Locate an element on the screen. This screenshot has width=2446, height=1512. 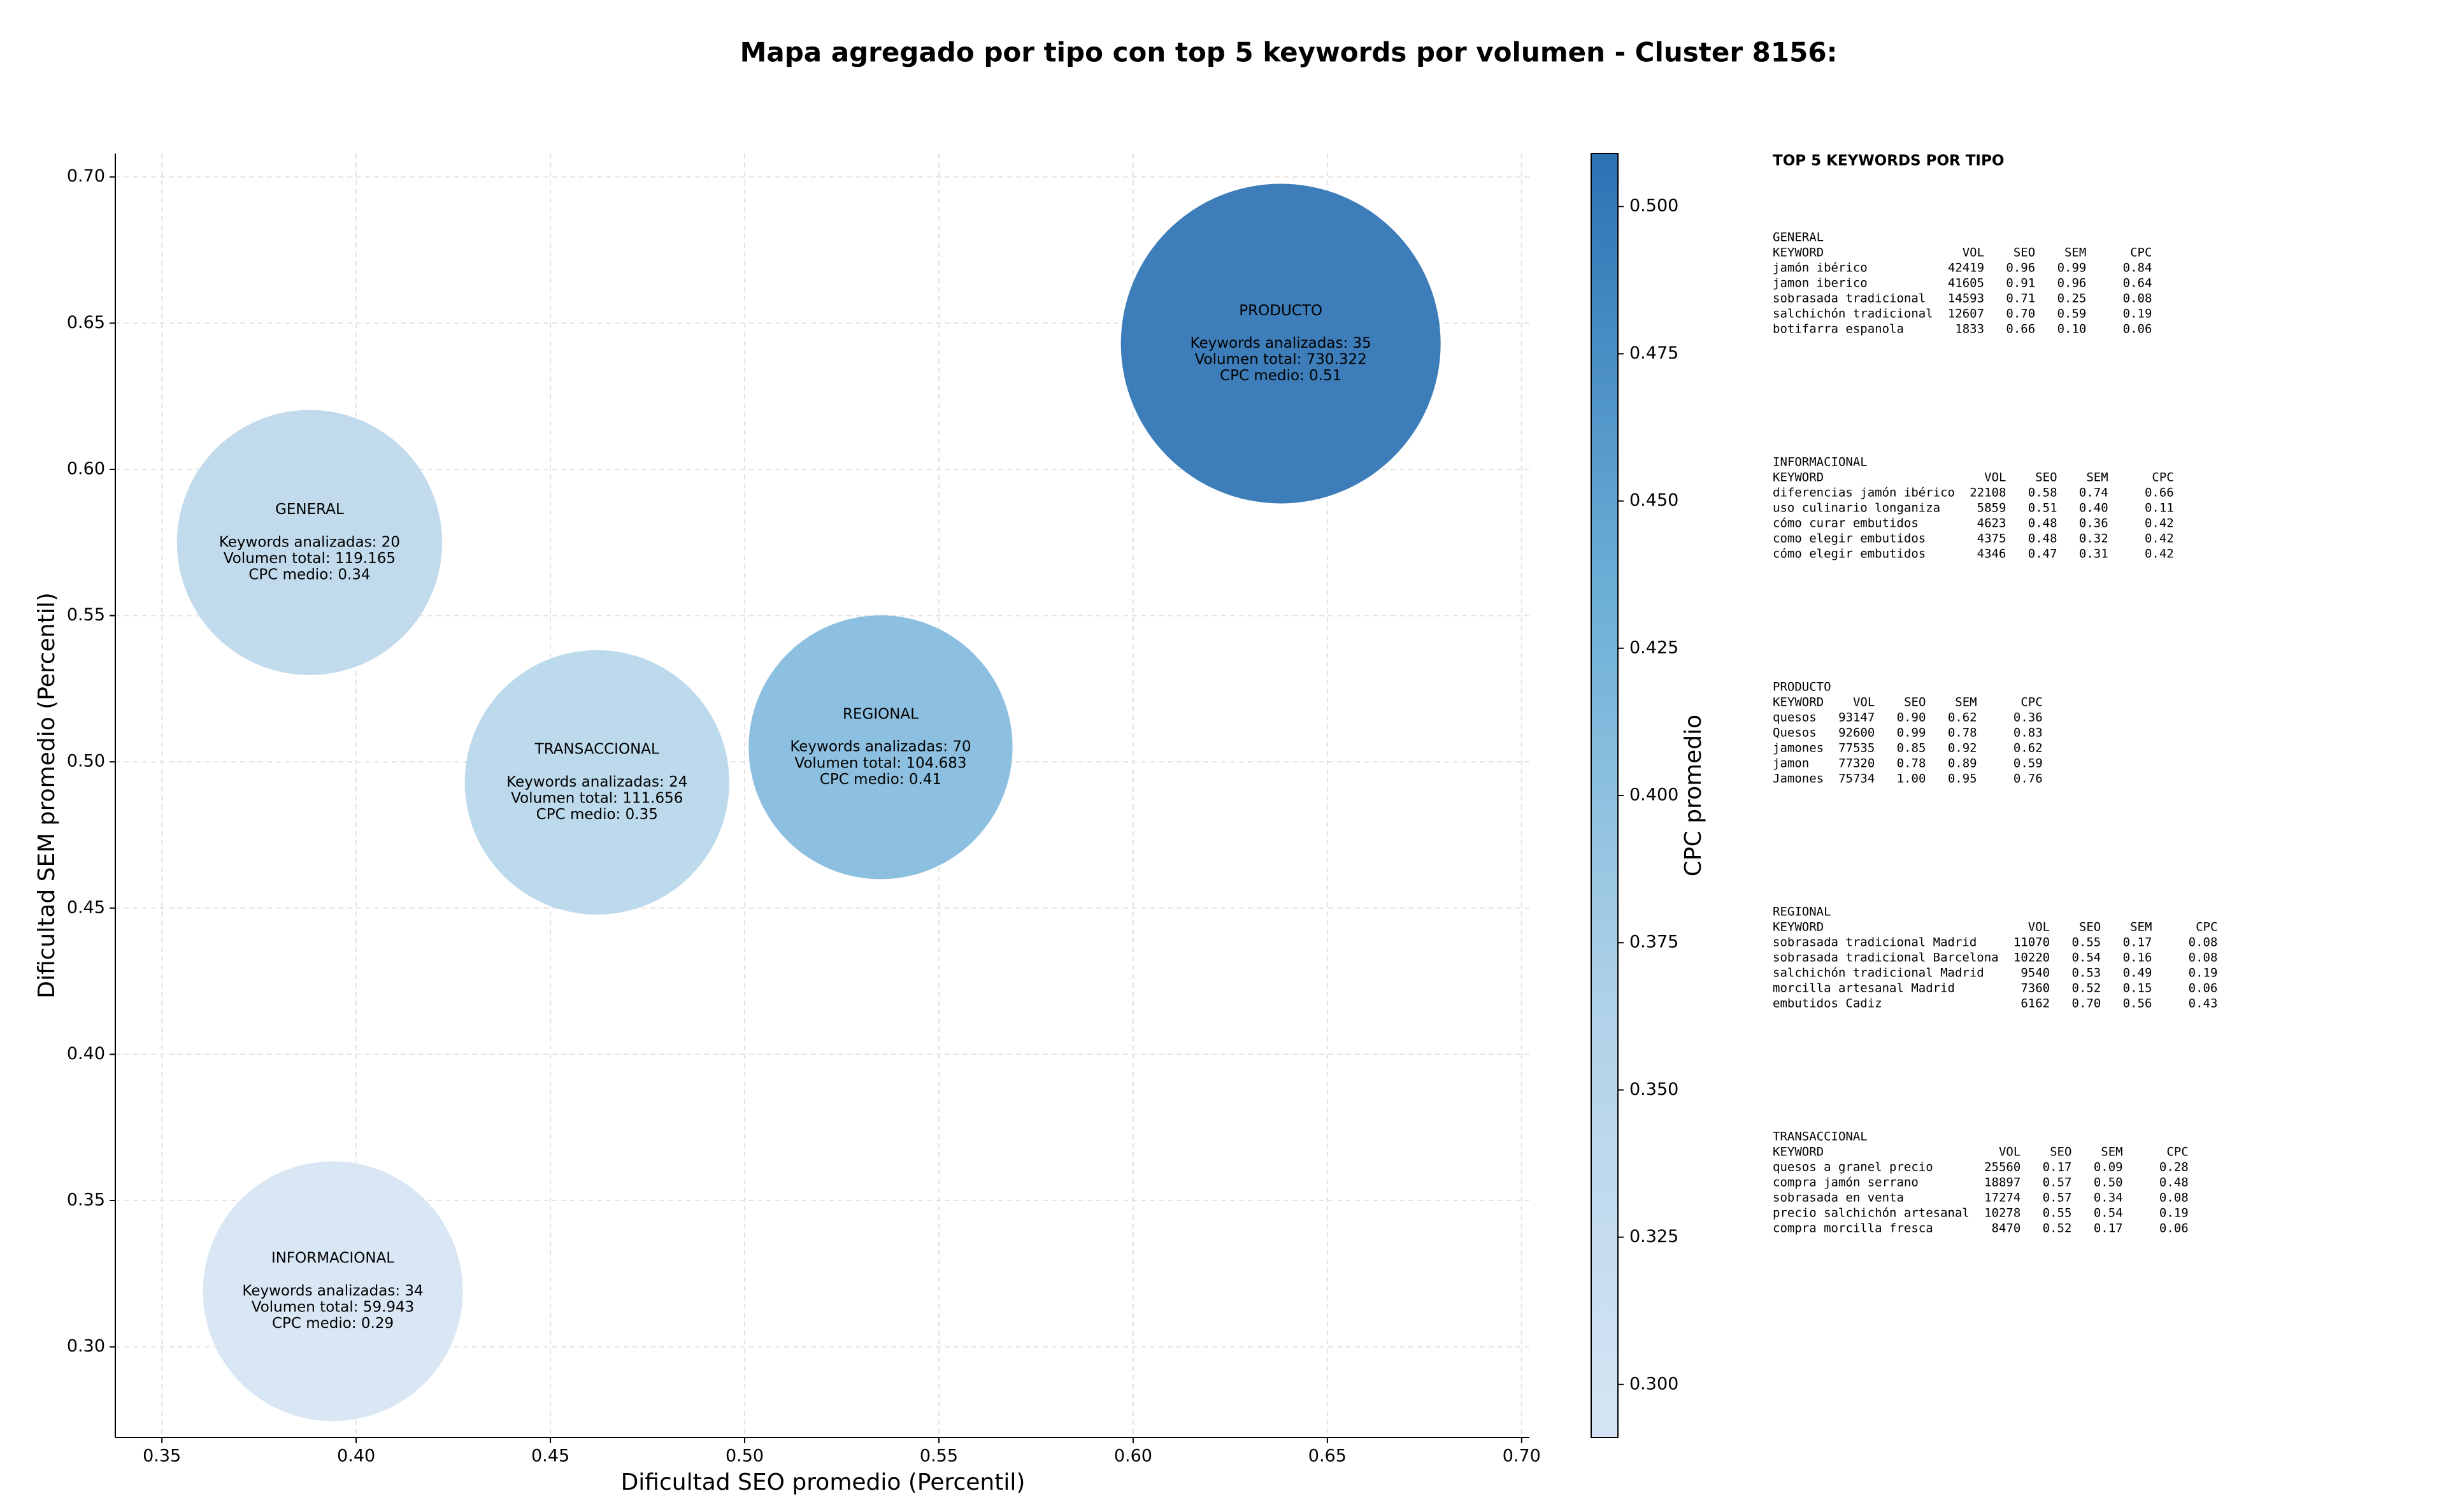
table-cell: 14593 is located at coordinates (1966, 299).